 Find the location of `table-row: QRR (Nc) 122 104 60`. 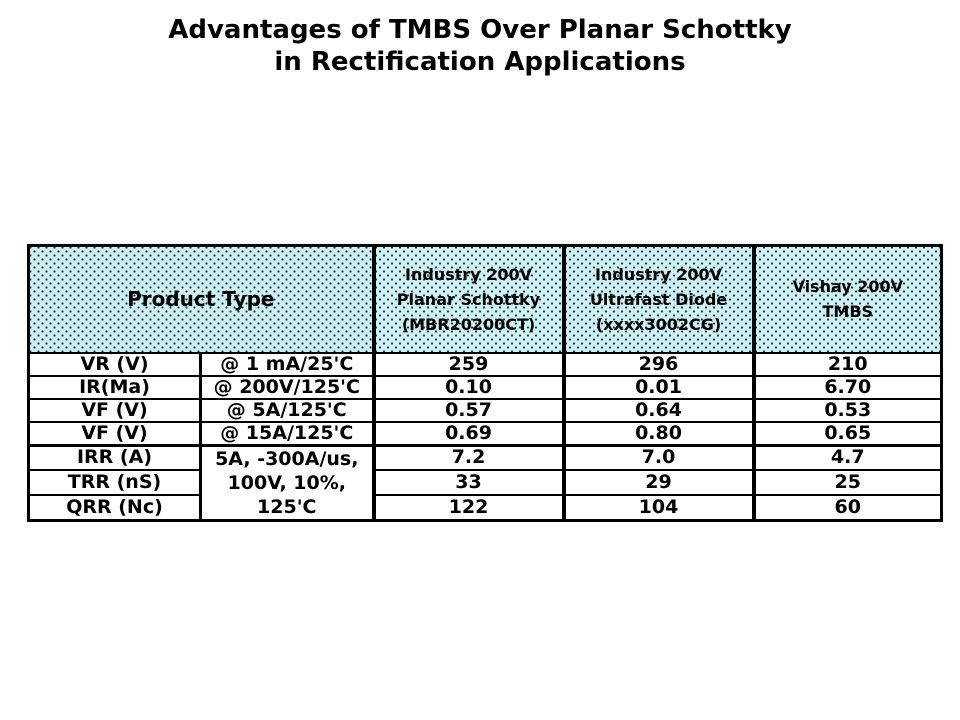

table-row: QRR (Nc) 122 104 60 is located at coordinates (485, 507).